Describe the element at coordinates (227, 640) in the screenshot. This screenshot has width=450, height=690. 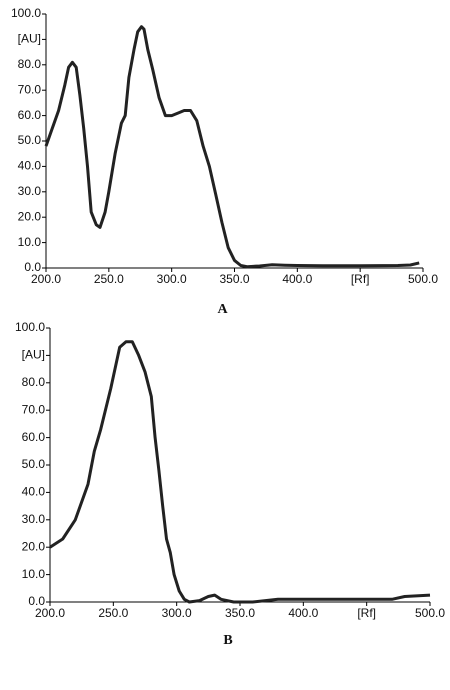
I see `caption: B` at that location.